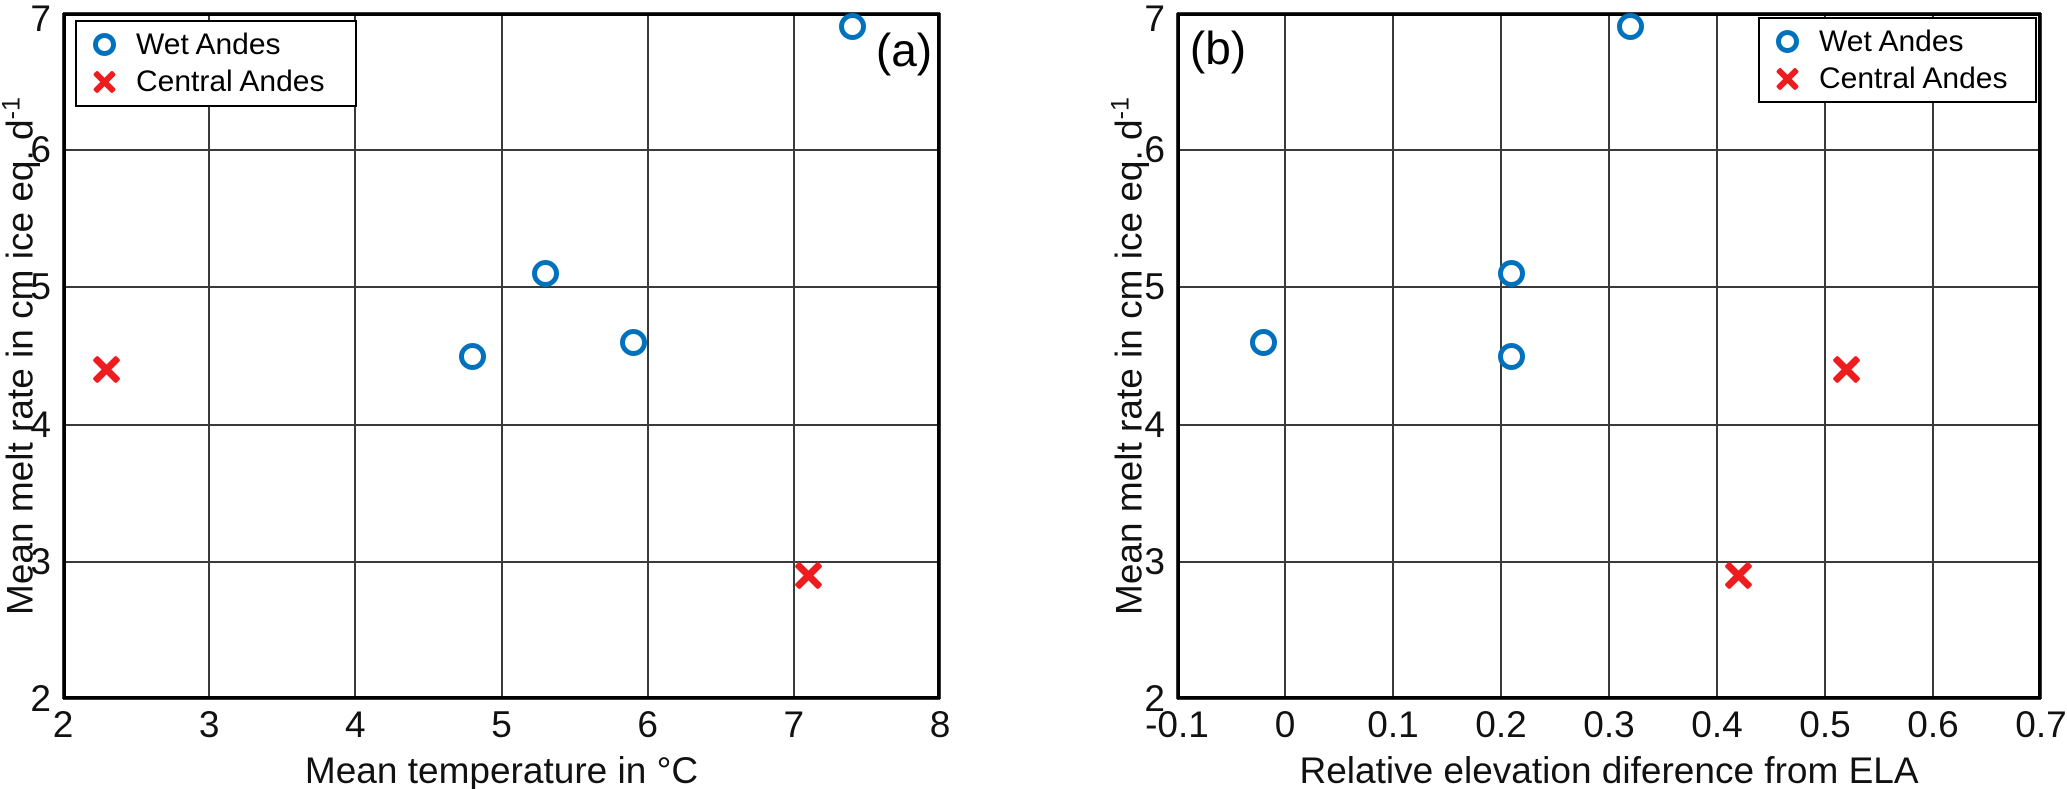 This screenshot has width=2067, height=789. What do you see at coordinates (1717, 724) in the screenshot?
I see `x-tick-label: 0.4` at bounding box center [1717, 724].